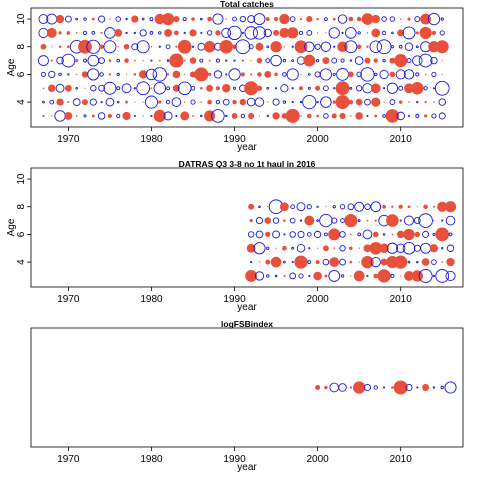 This screenshot has width=480, height=480. Describe the element at coordinates (11, 227) in the screenshot. I see `y-axis-label: Age` at that location.